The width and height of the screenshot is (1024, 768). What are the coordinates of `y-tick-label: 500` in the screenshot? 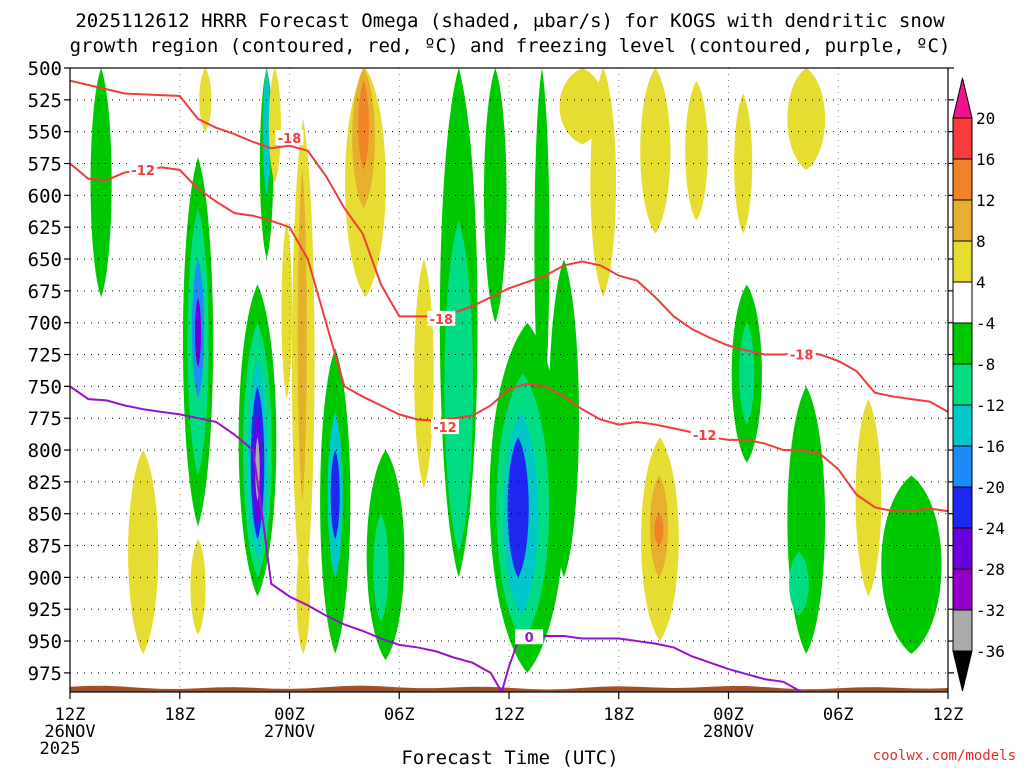 It's located at (45, 69).